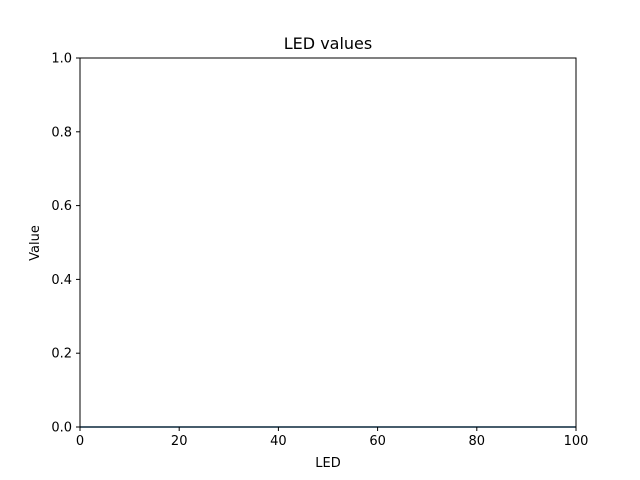 Image resolution: width=640 pixels, height=480 pixels. What do you see at coordinates (477, 441) in the screenshot?
I see `x-tick-label: 80` at bounding box center [477, 441].